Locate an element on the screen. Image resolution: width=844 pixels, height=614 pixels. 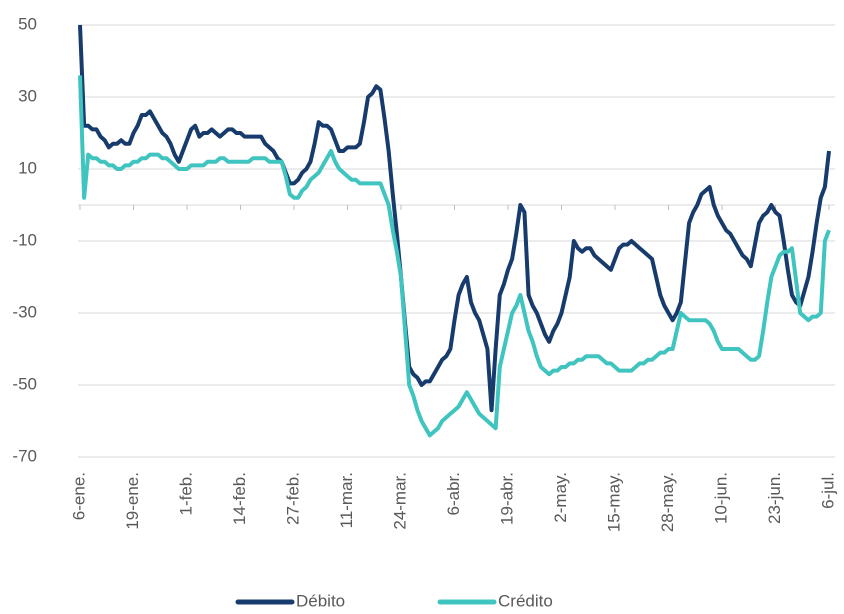
y-tick-label: -10 is located at coordinates (24, 239).